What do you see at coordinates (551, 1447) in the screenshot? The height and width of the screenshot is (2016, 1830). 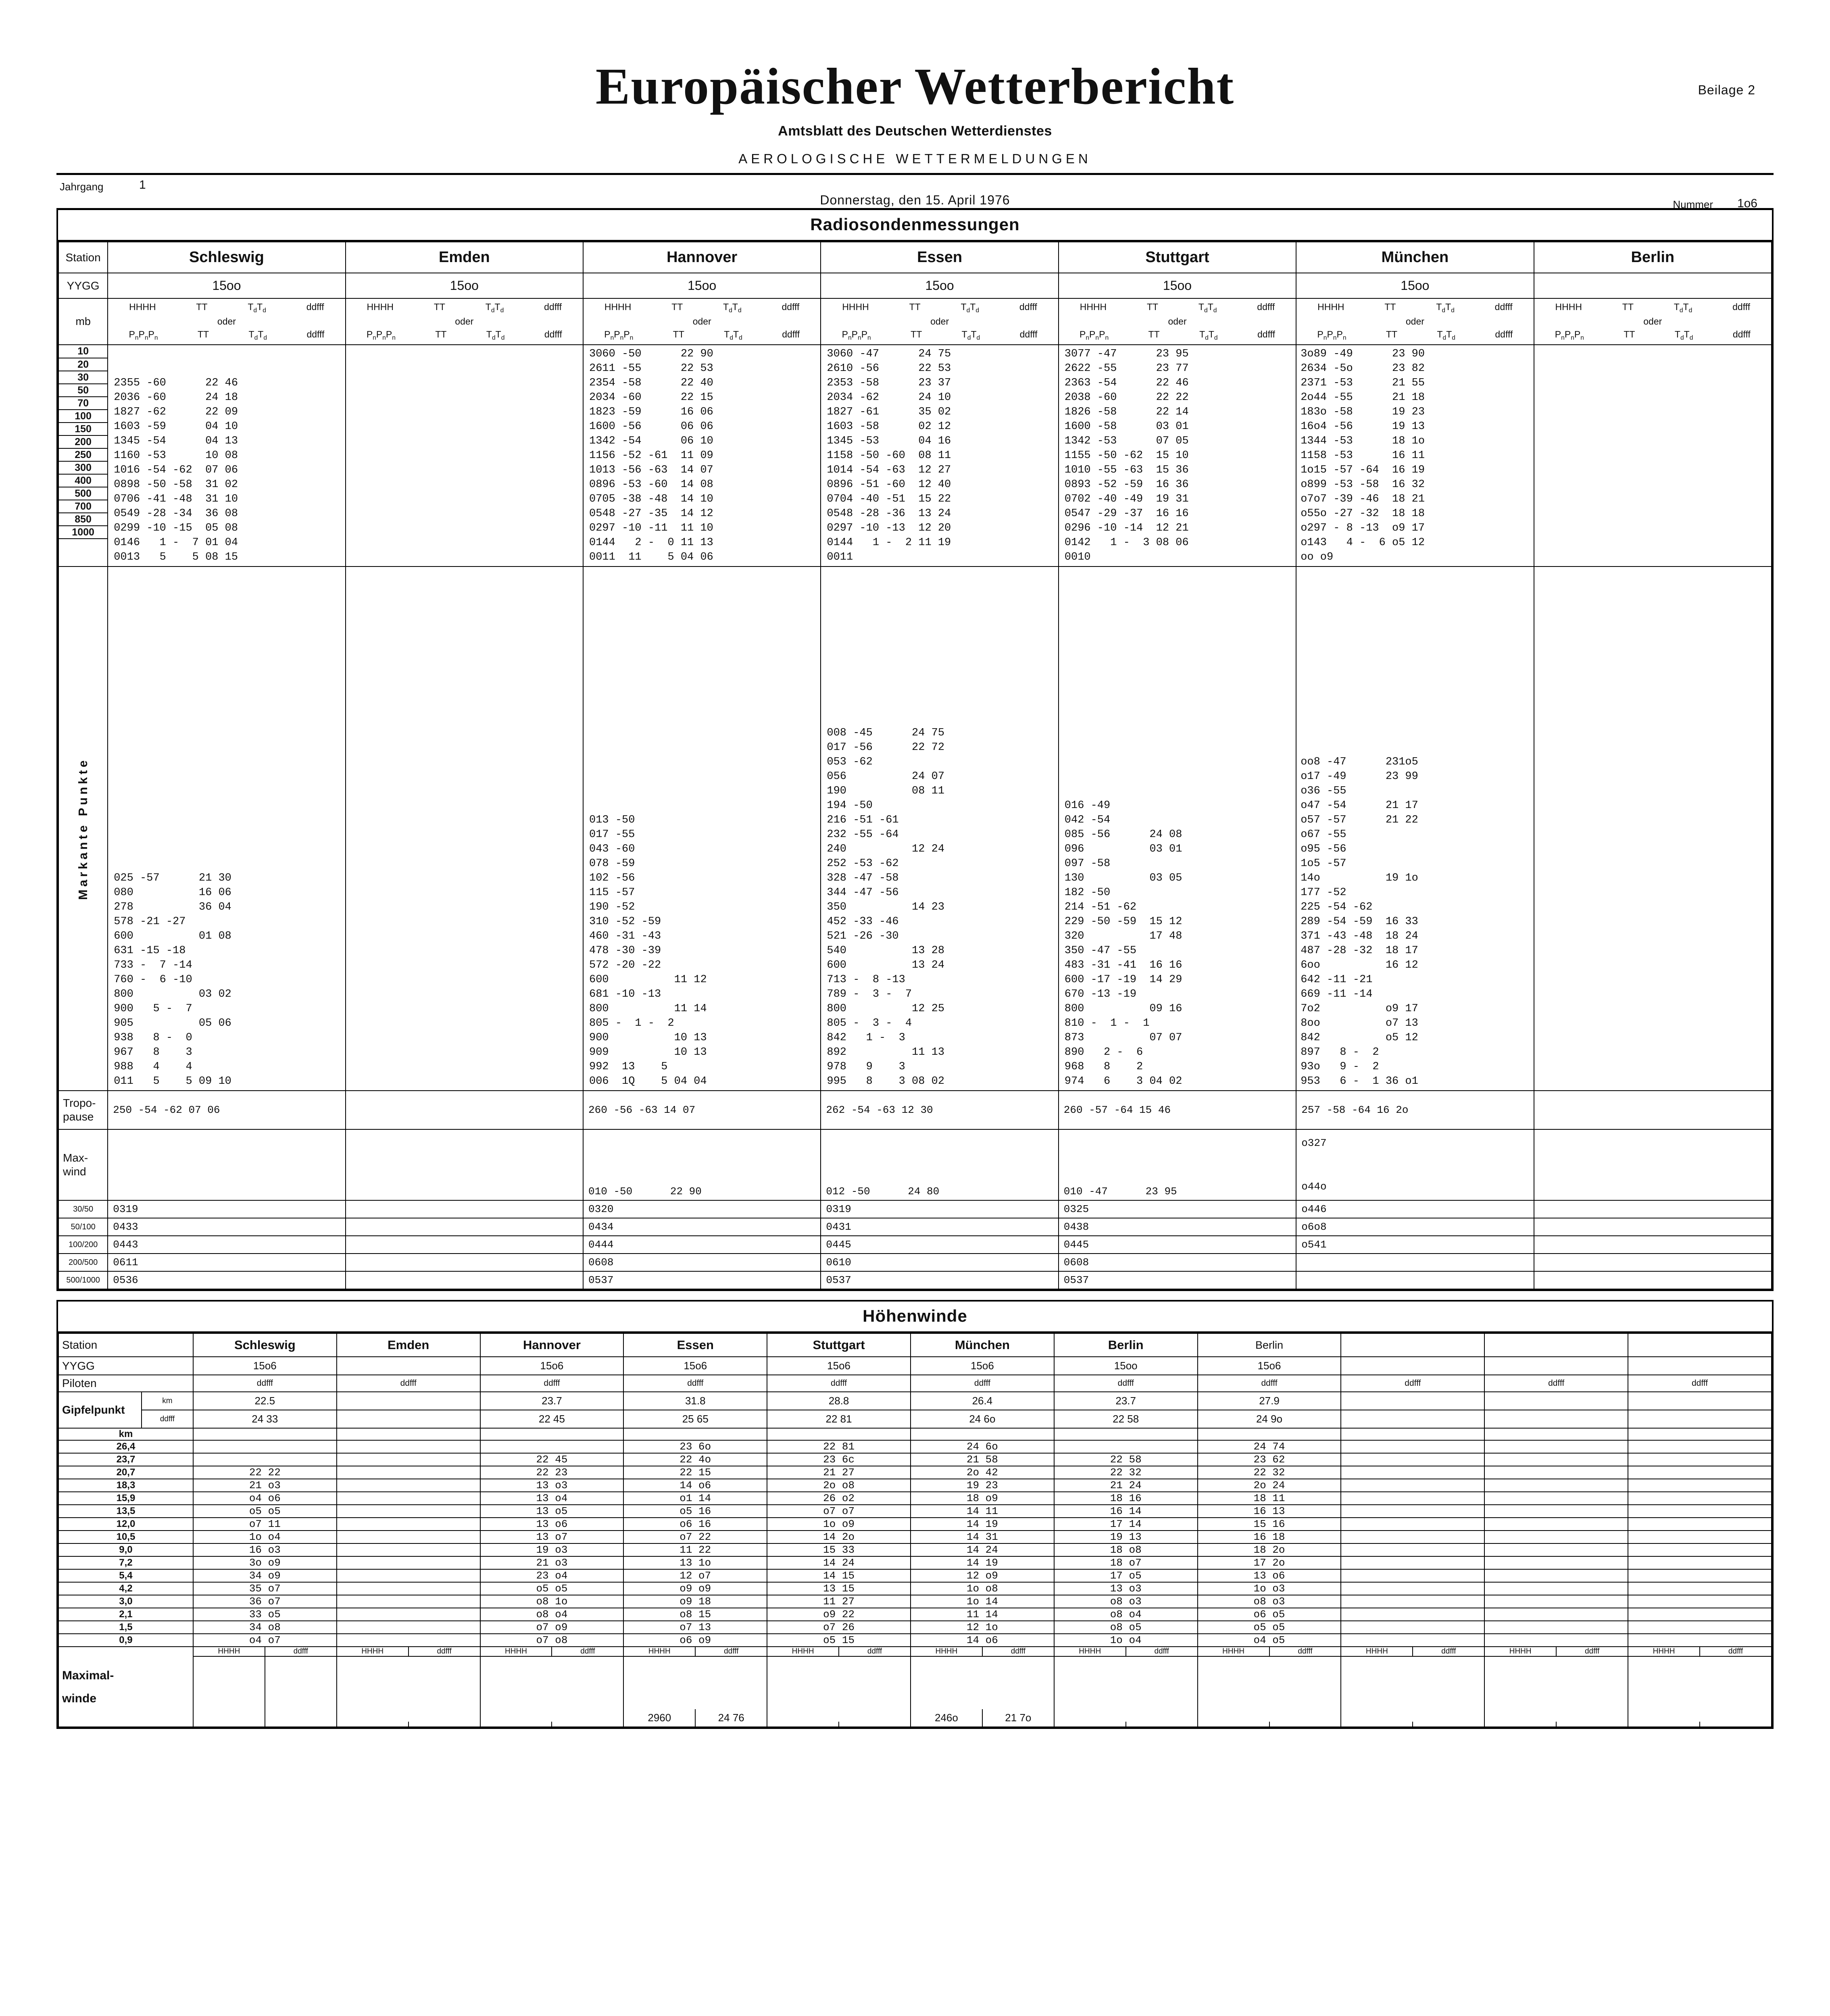 I see `hw-wind-hannover` at bounding box center [551, 1447].